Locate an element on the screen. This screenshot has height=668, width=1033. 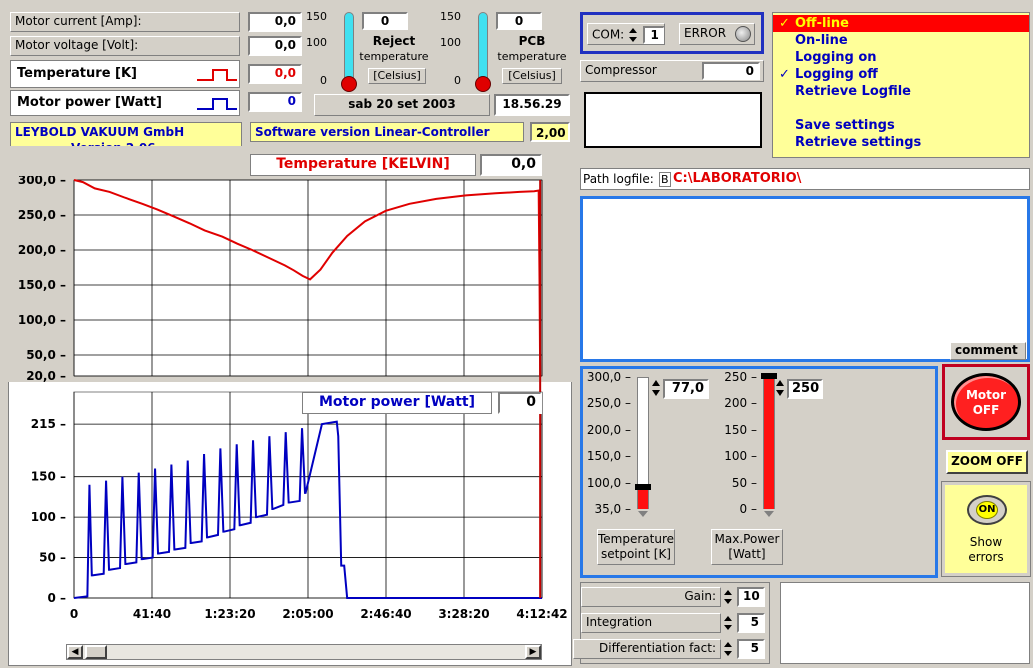
power-x-tick-label: 3:28:20 is located at coordinates (463, 614).